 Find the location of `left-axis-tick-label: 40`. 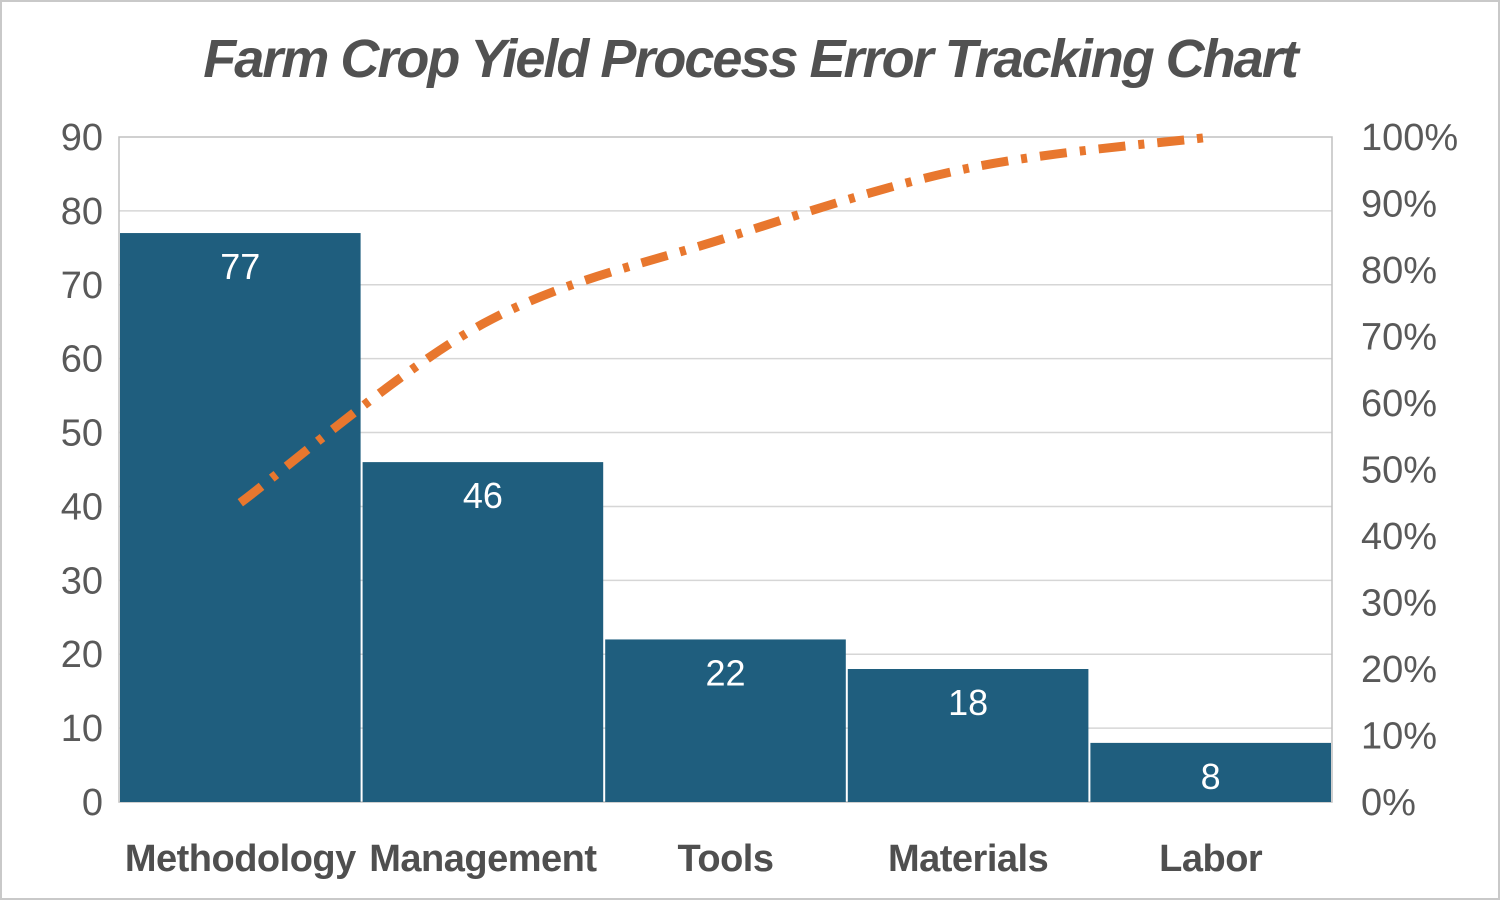

left-axis-tick-label: 40 is located at coordinates (82, 507).